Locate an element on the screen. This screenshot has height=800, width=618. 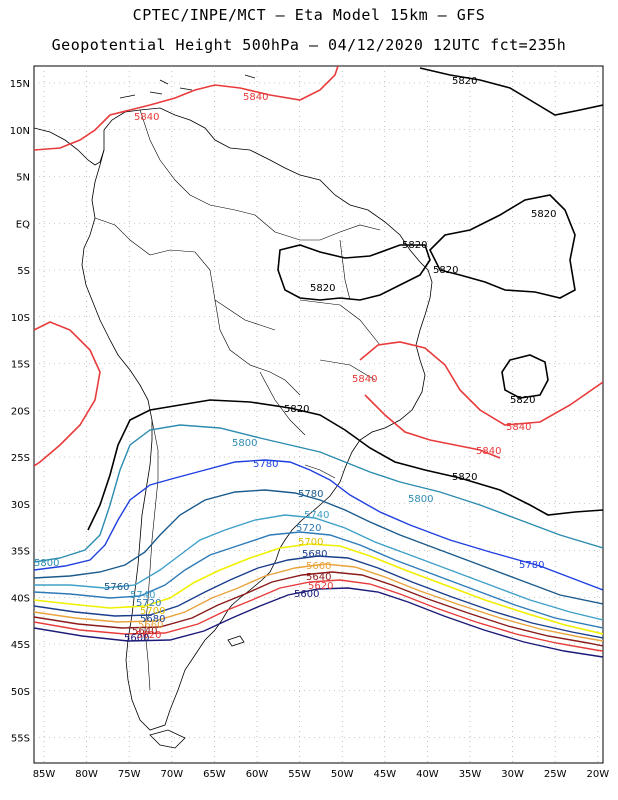
label-5840-a: 5840 is located at coordinates (255, 97).